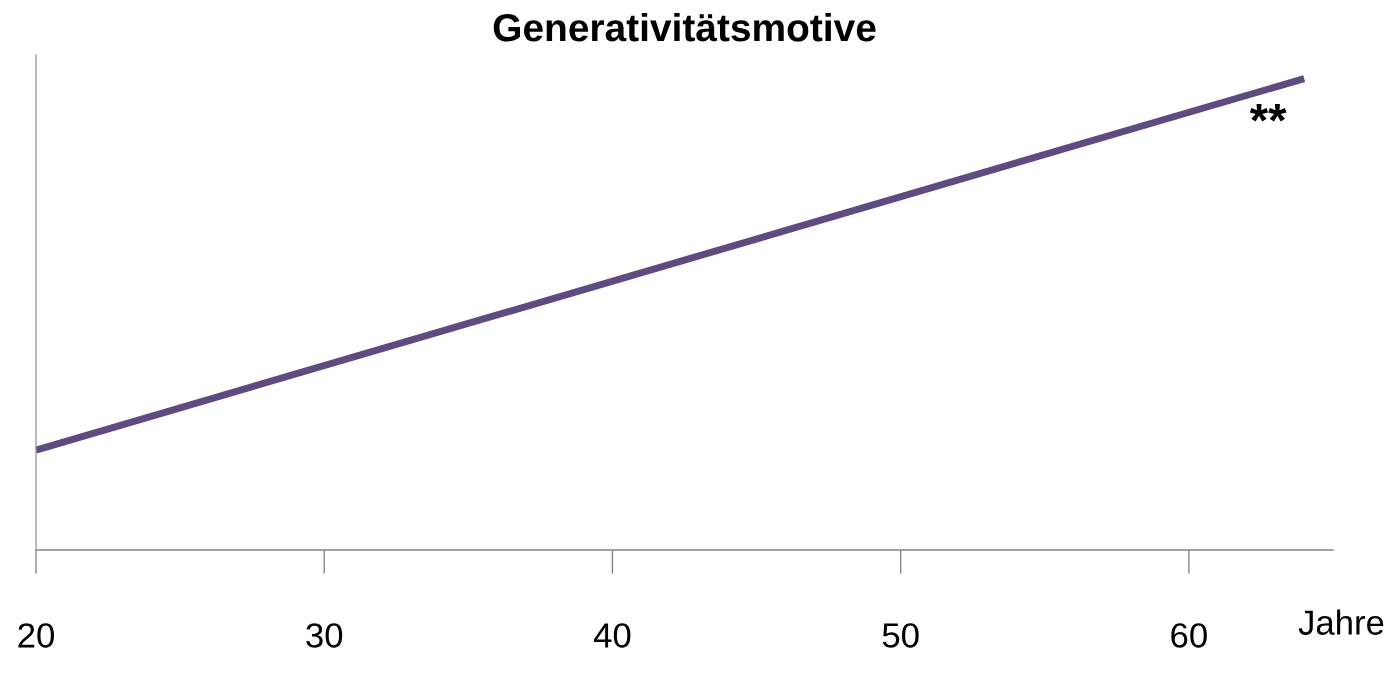 This screenshot has height=680, width=1393. What do you see at coordinates (36, 635) in the screenshot?
I see `x-tick-label: 20` at bounding box center [36, 635].